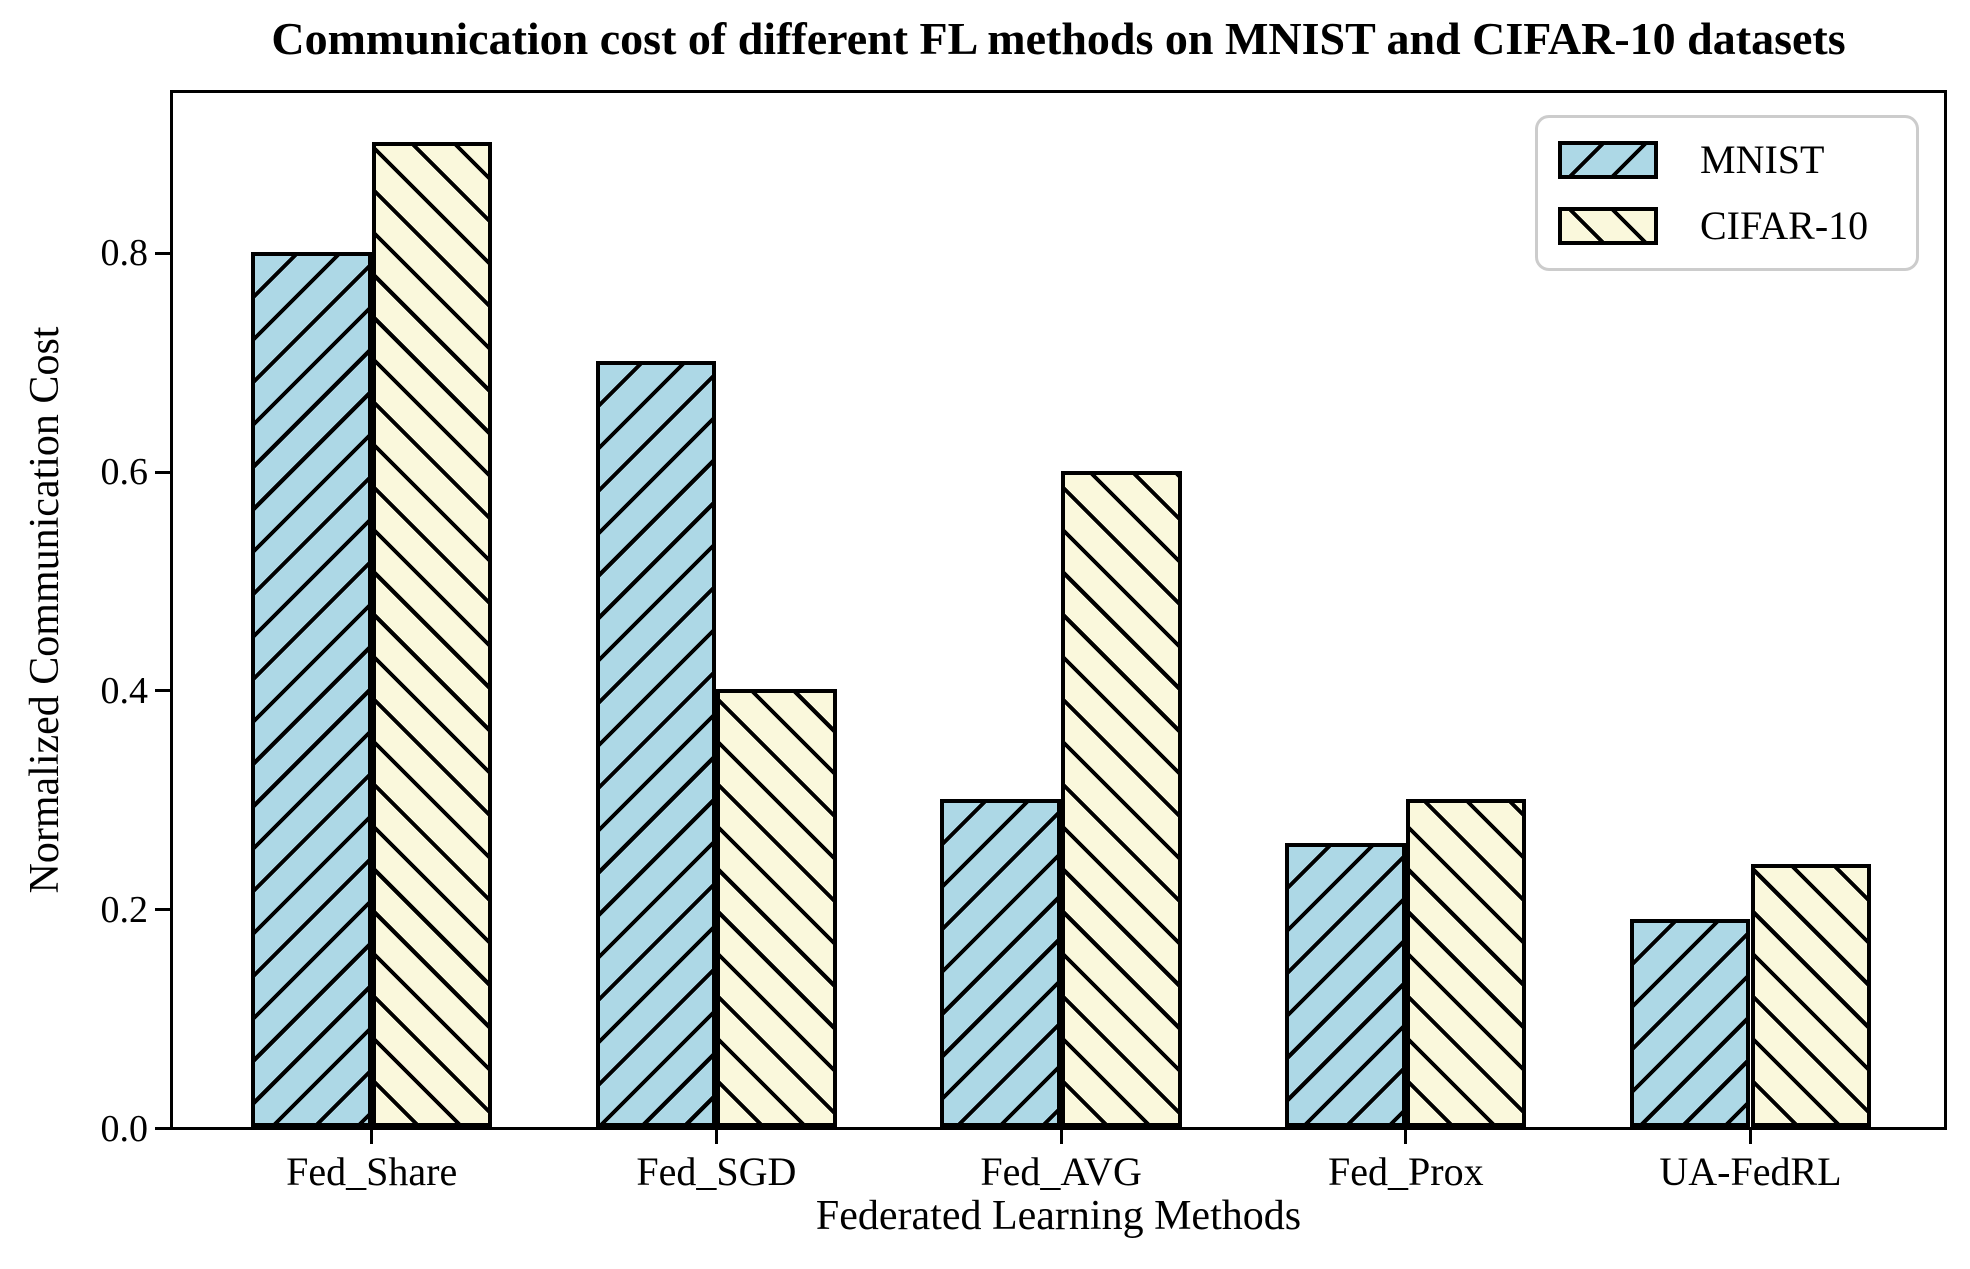 The image size is (1970, 1269). What do you see at coordinates (776, 908) in the screenshot?
I see `bar-cifar-10-fed-sgd` at bounding box center [776, 908].